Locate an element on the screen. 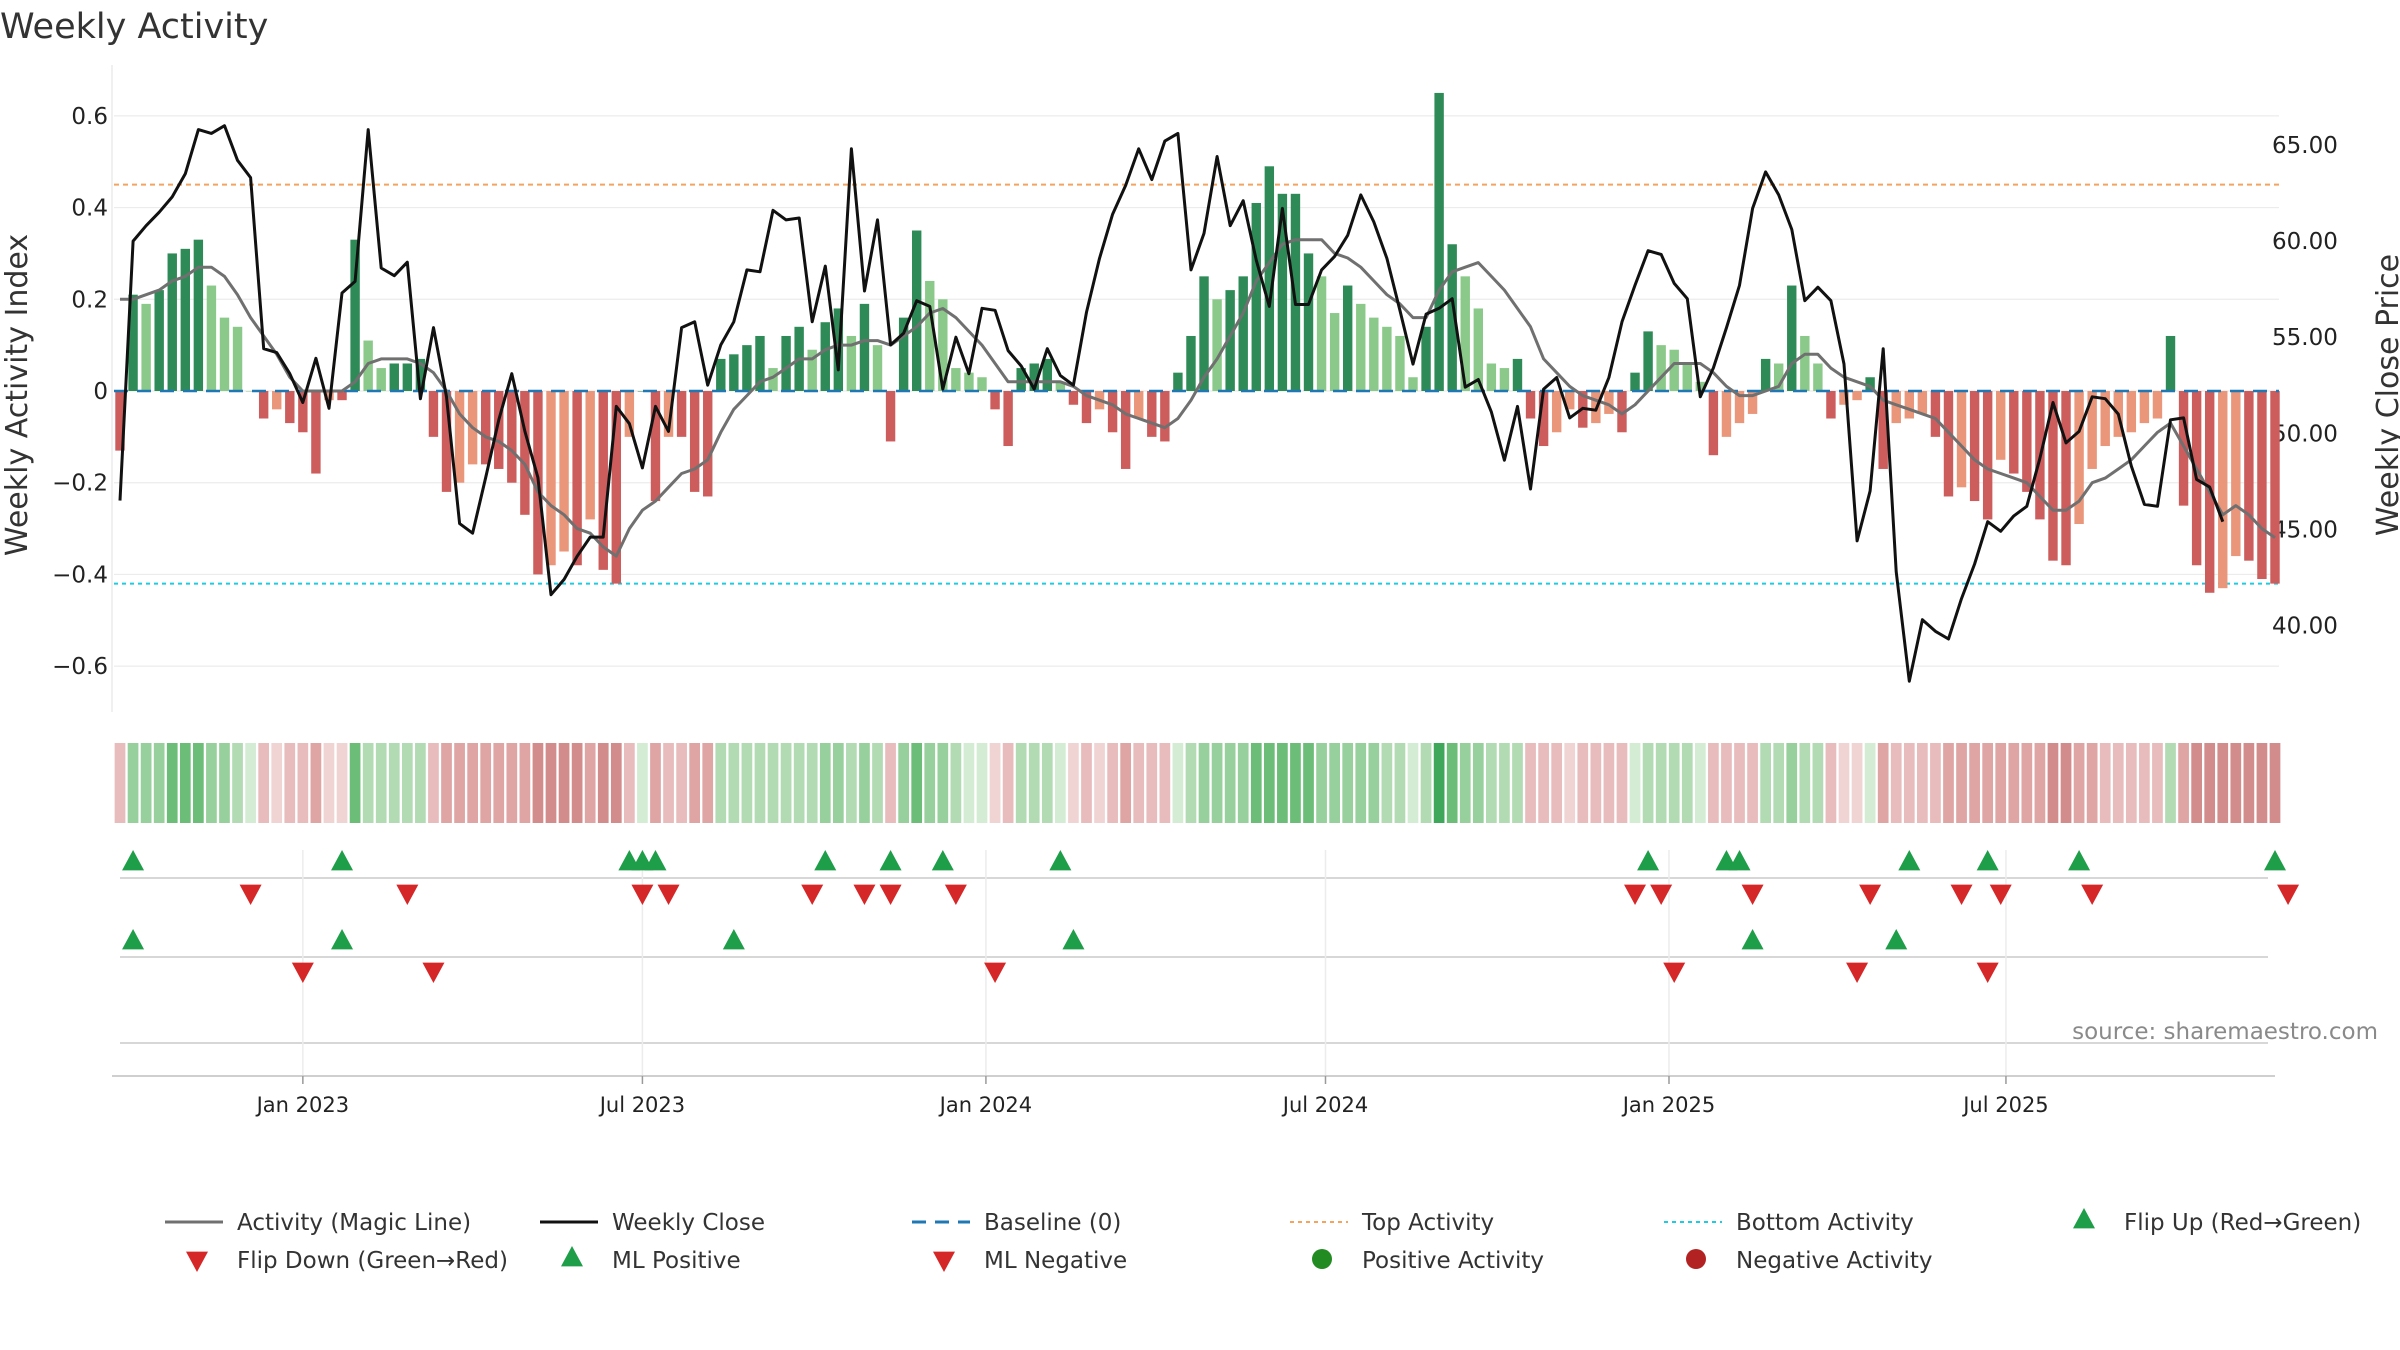 Image resolution: width=2400 pixels, height=1350 pixels. y-left-tick-label: −0.2 is located at coordinates (80, 484).